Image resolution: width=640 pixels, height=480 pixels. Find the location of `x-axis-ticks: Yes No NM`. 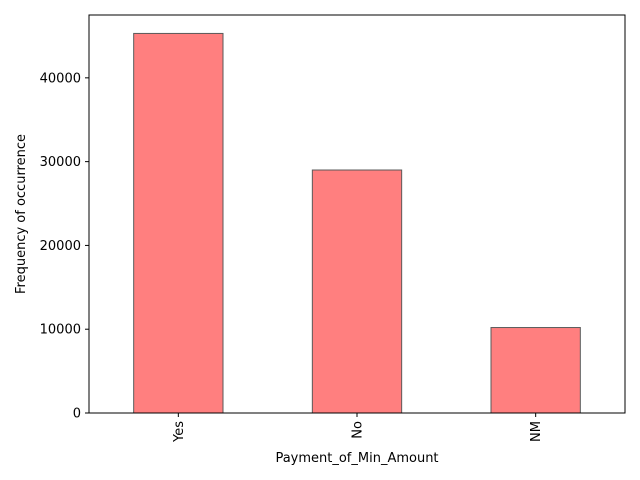

x-axis-ticks: Yes No NM is located at coordinates (358, 428).